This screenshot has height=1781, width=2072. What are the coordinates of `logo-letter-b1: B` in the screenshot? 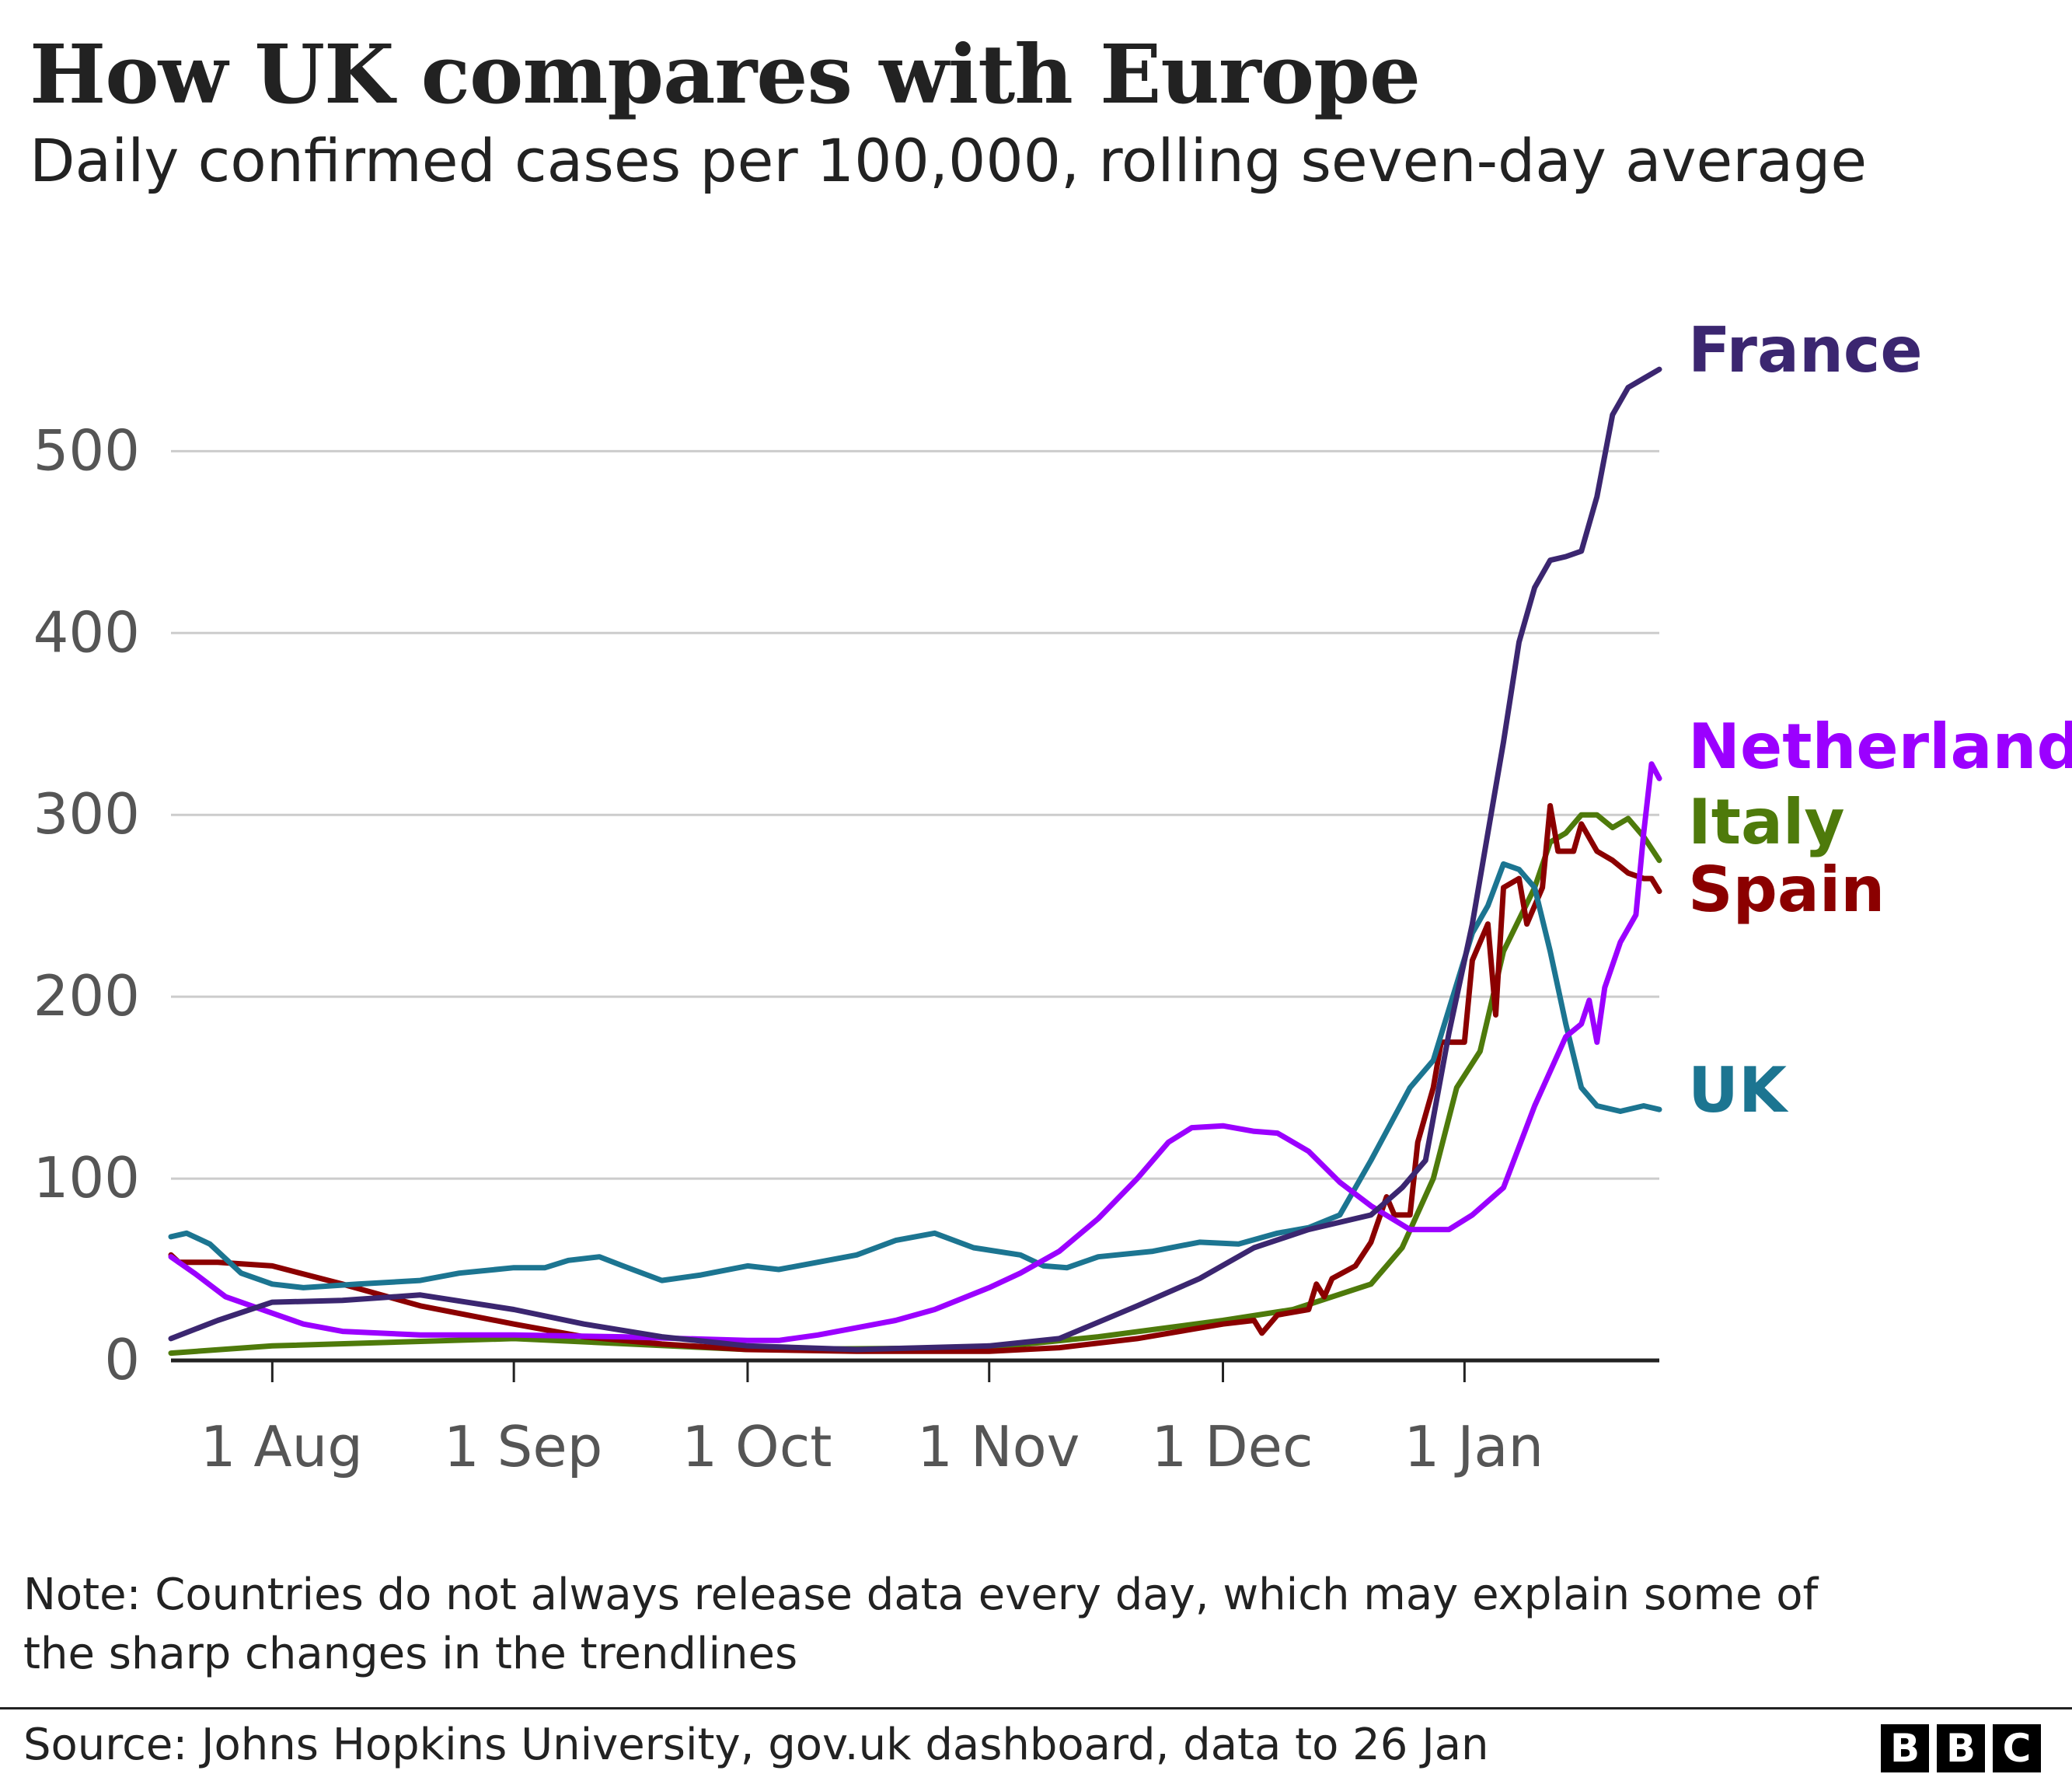 It's located at (1905, 1748).